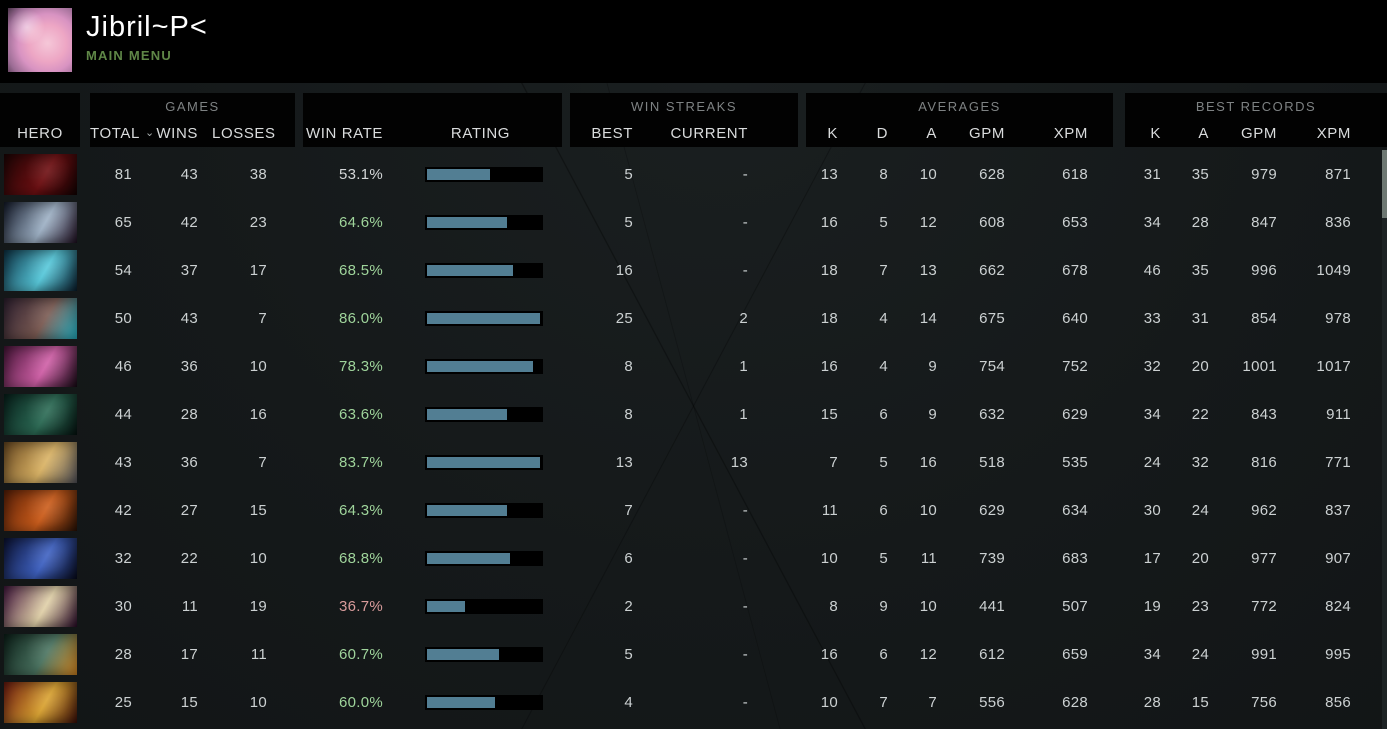  What do you see at coordinates (612, 133) in the screenshot?
I see `col-header-best-streak: BEST` at bounding box center [612, 133].